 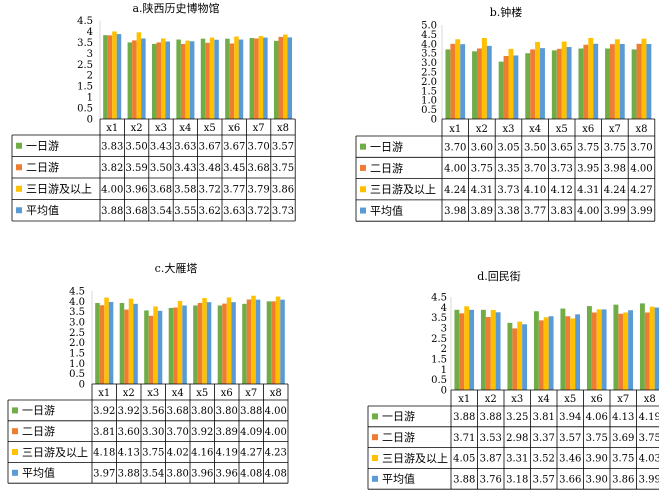 What do you see at coordinates (178, 453) in the screenshot?
I see `table-cell-value: 4.02` at bounding box center [178, 453].